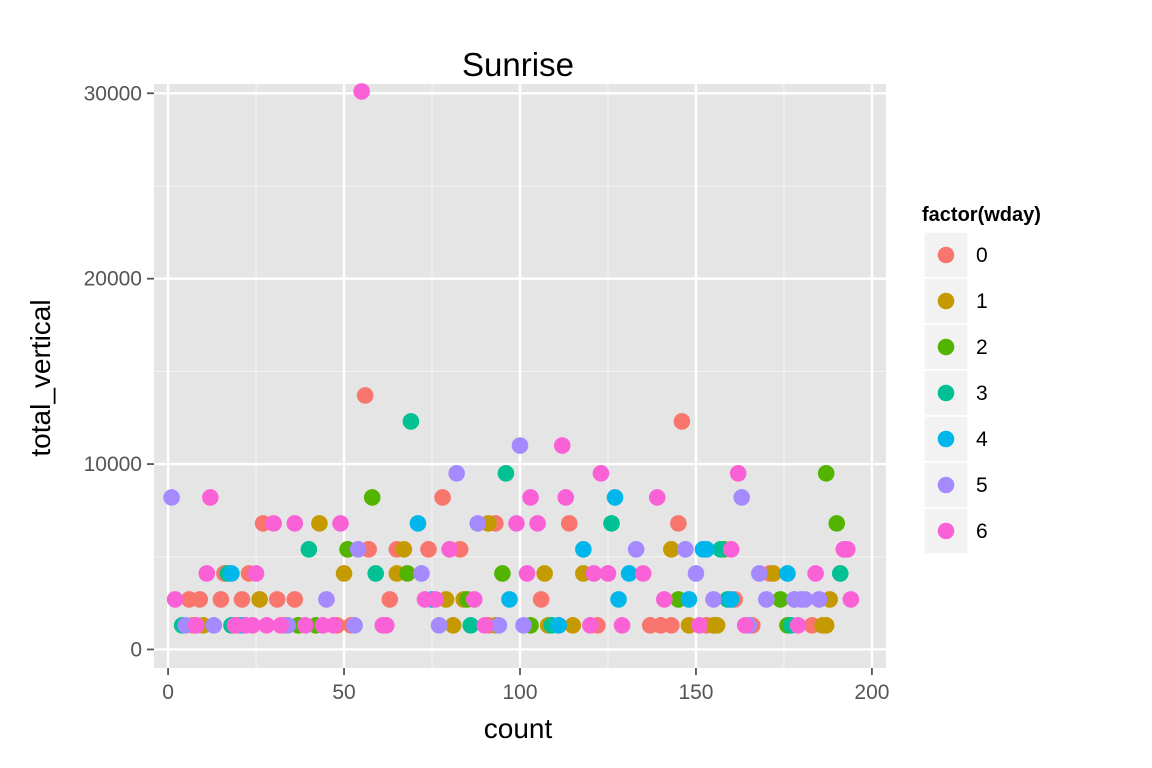 The height and width of the screenshot is (768, 1152). Describe the element at coordinates (981, 379) in the screenshot. I see `legend: factor(wday) 0 1 2 3 4 5 6` at that location.